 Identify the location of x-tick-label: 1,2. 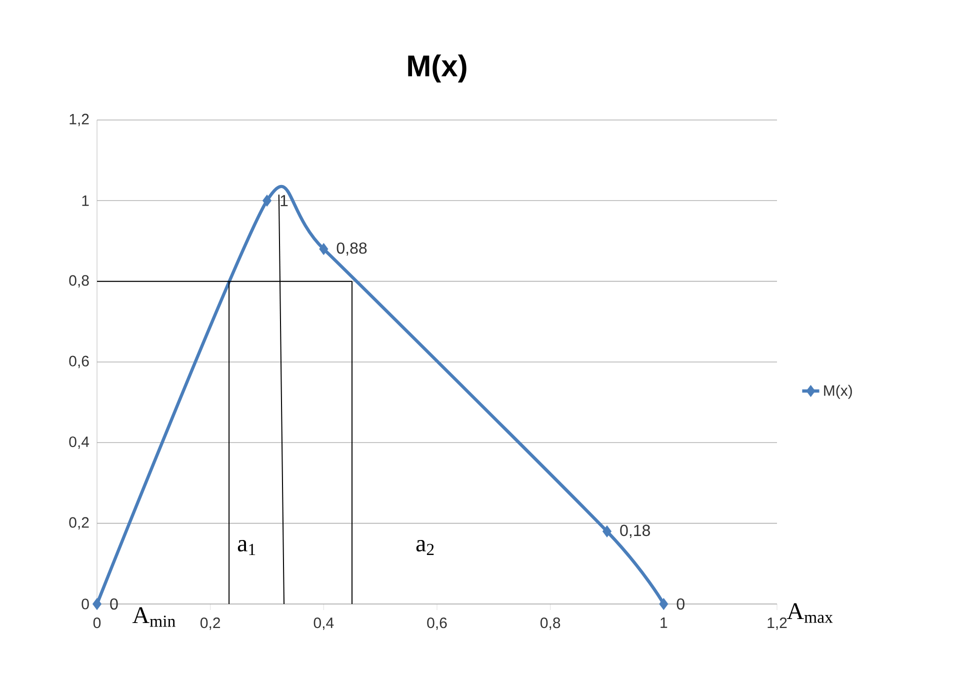
(777, 624).